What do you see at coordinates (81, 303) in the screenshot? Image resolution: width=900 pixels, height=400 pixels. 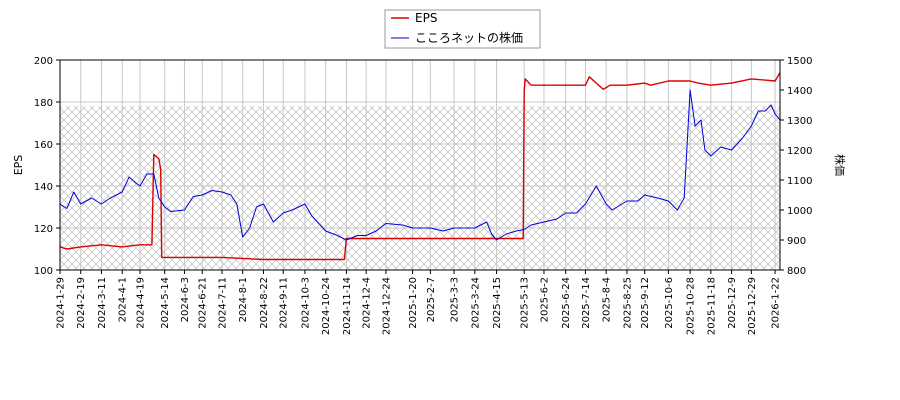 I see `x-tick-label: 2024-2-19` at bounding box center [81, 303].